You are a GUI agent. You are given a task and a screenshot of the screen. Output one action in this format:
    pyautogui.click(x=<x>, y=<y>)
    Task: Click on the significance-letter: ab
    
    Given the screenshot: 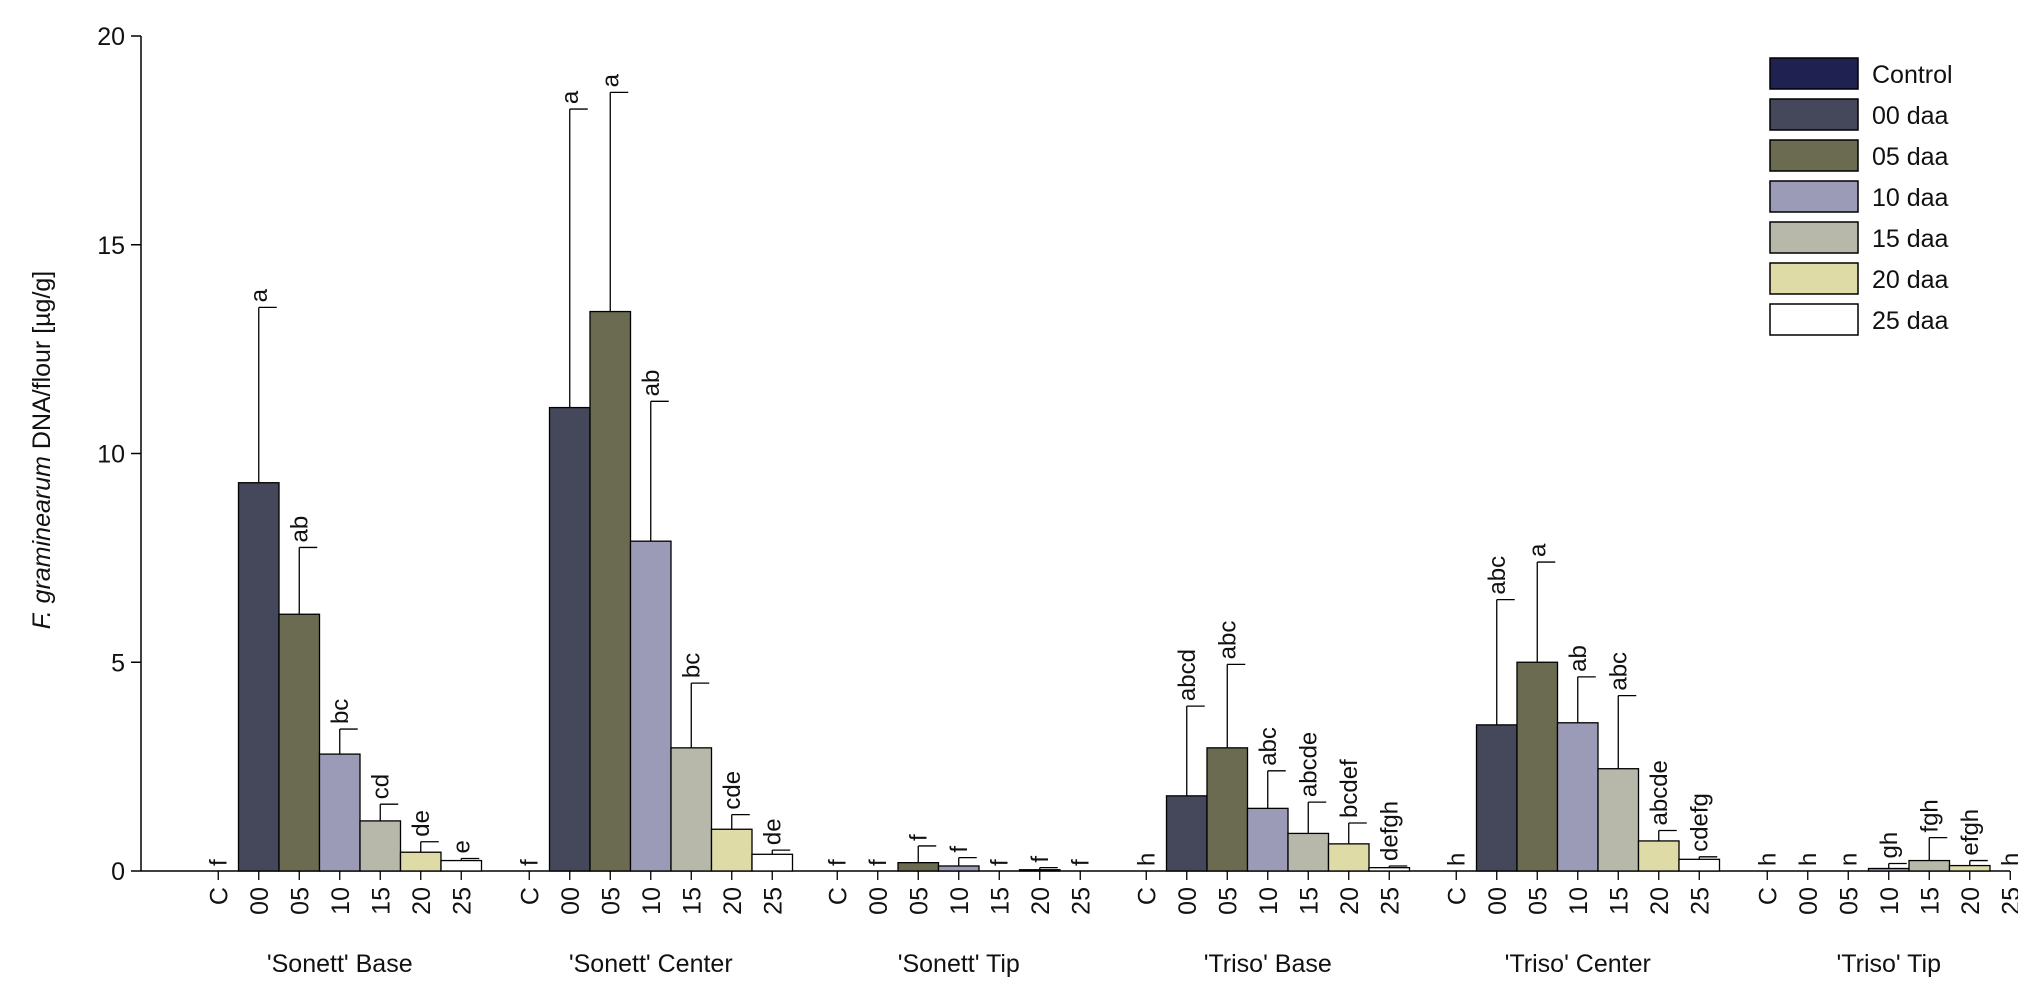 What is the action you would take?
    pyautogui.click(x=299, y=529)
    